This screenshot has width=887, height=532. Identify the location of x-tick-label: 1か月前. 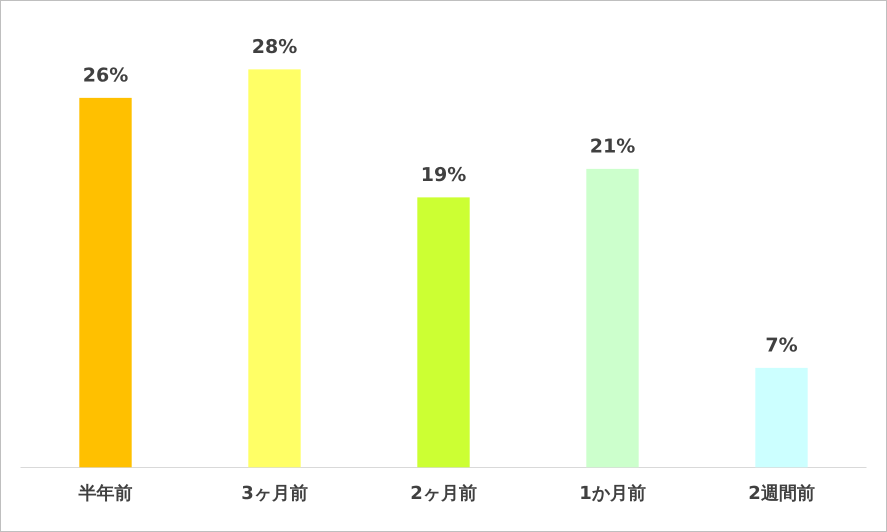
(612, 493).